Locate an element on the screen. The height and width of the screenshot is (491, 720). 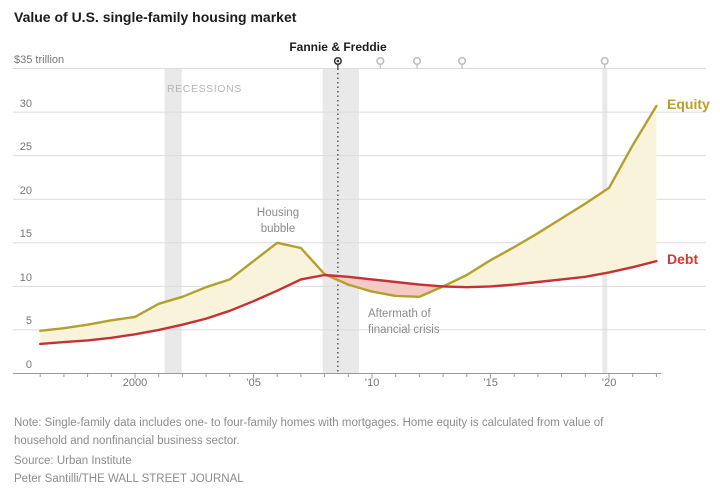
fannie-freddie-annotation: Fannie & Freddie is located at coordinates (338, 47).